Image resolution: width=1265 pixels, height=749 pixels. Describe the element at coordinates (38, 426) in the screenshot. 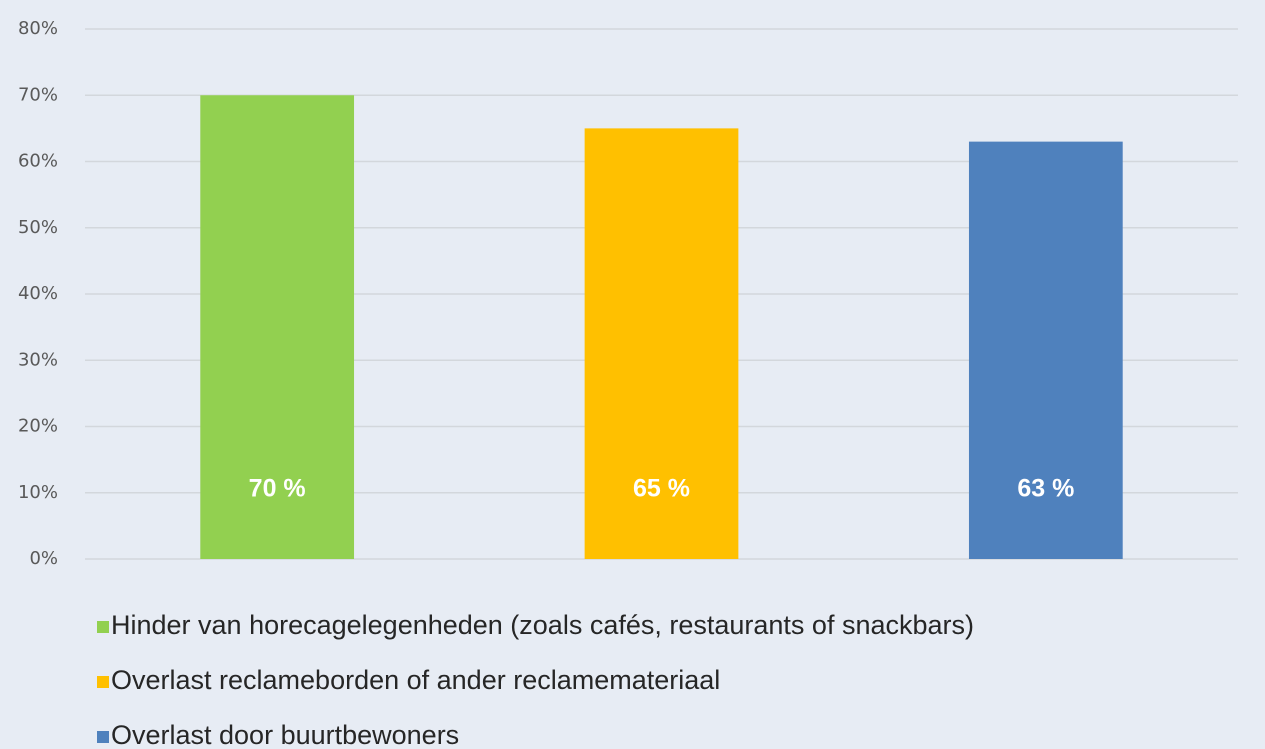

I see `y-tick-label: 20%` at that location.